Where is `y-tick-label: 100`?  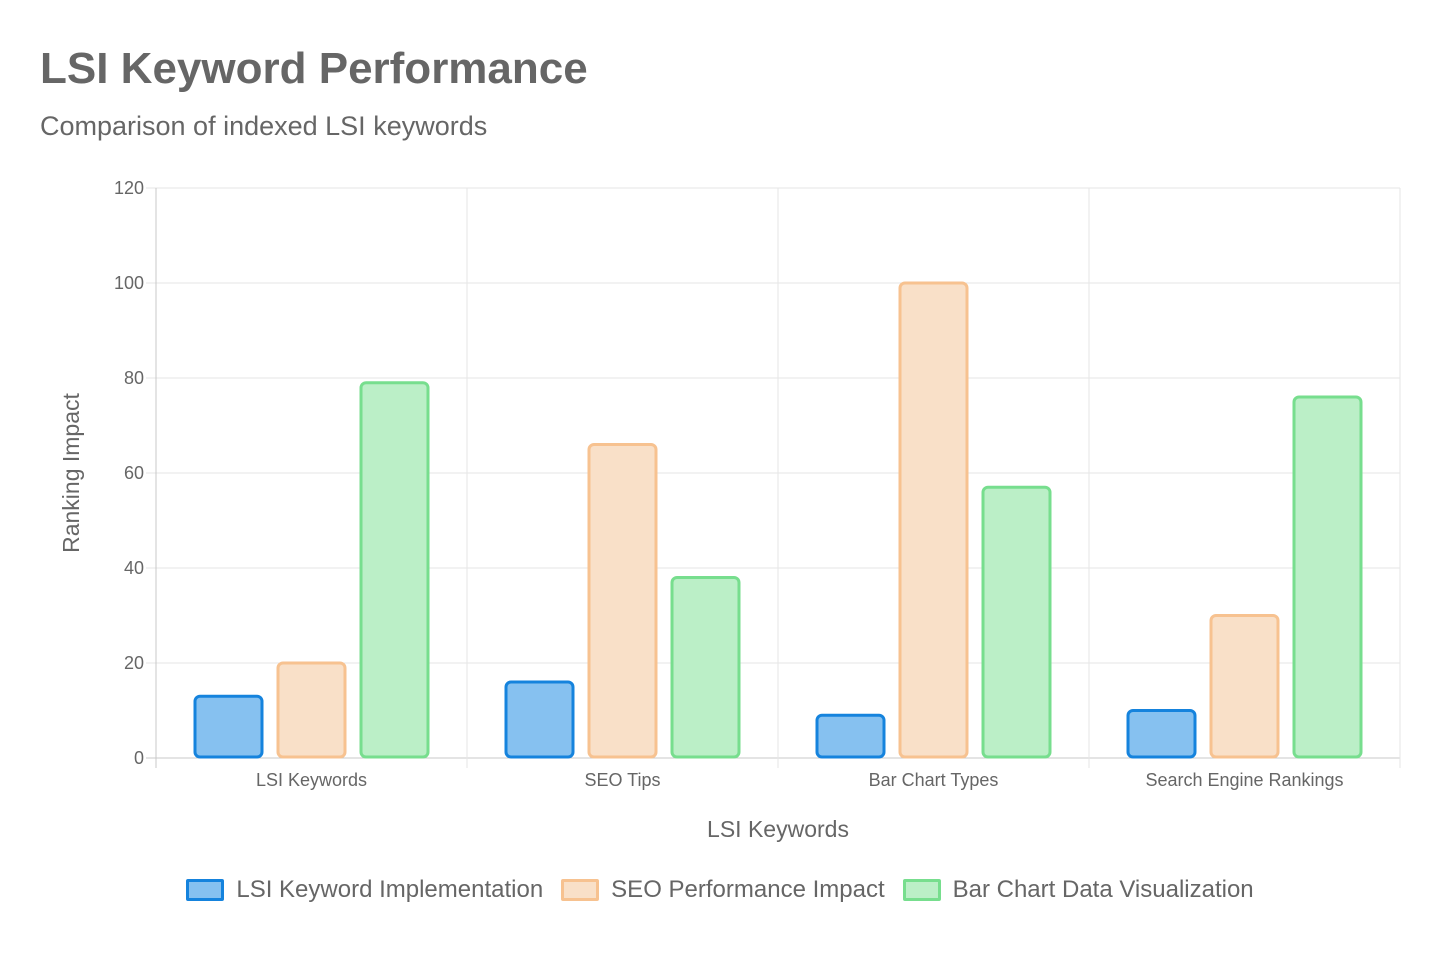
y-tick-label: 100 is located at coordinates (129, 283).